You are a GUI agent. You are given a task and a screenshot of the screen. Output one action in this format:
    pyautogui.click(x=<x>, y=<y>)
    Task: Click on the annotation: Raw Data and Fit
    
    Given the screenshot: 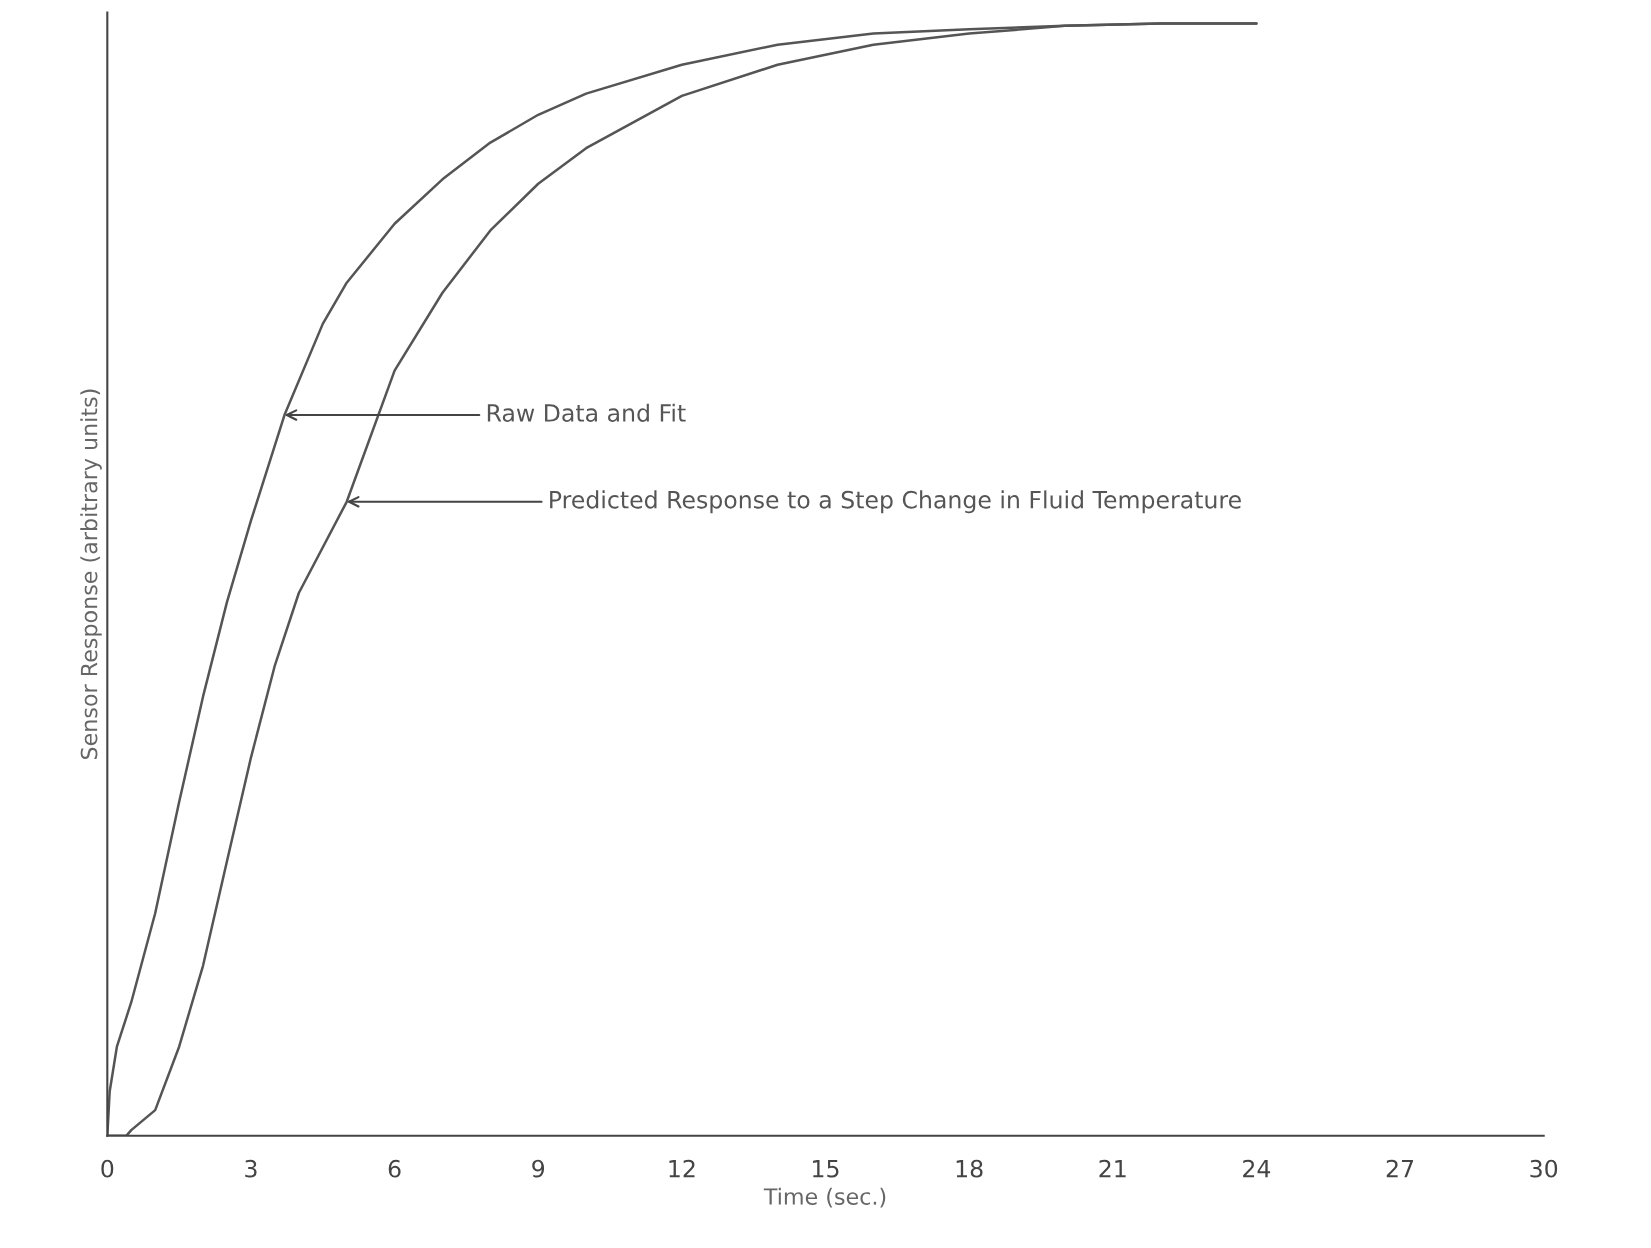 What is the action you would take?
    pyautogui.click(x=586, y=412)
    